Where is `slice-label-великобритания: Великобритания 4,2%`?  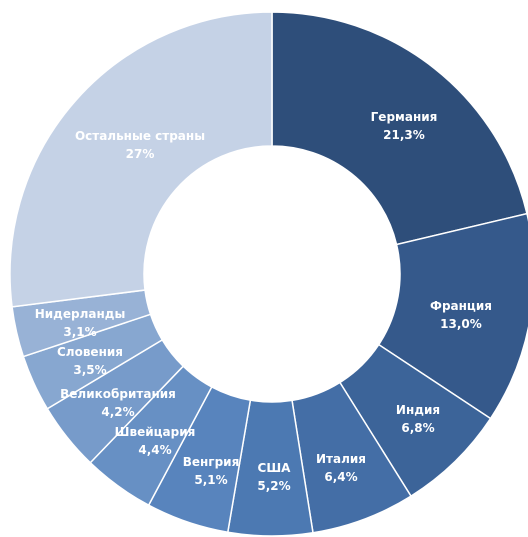
slice-label-великобритания: Великобритания 4,2% is located at coordinates (118, 403).